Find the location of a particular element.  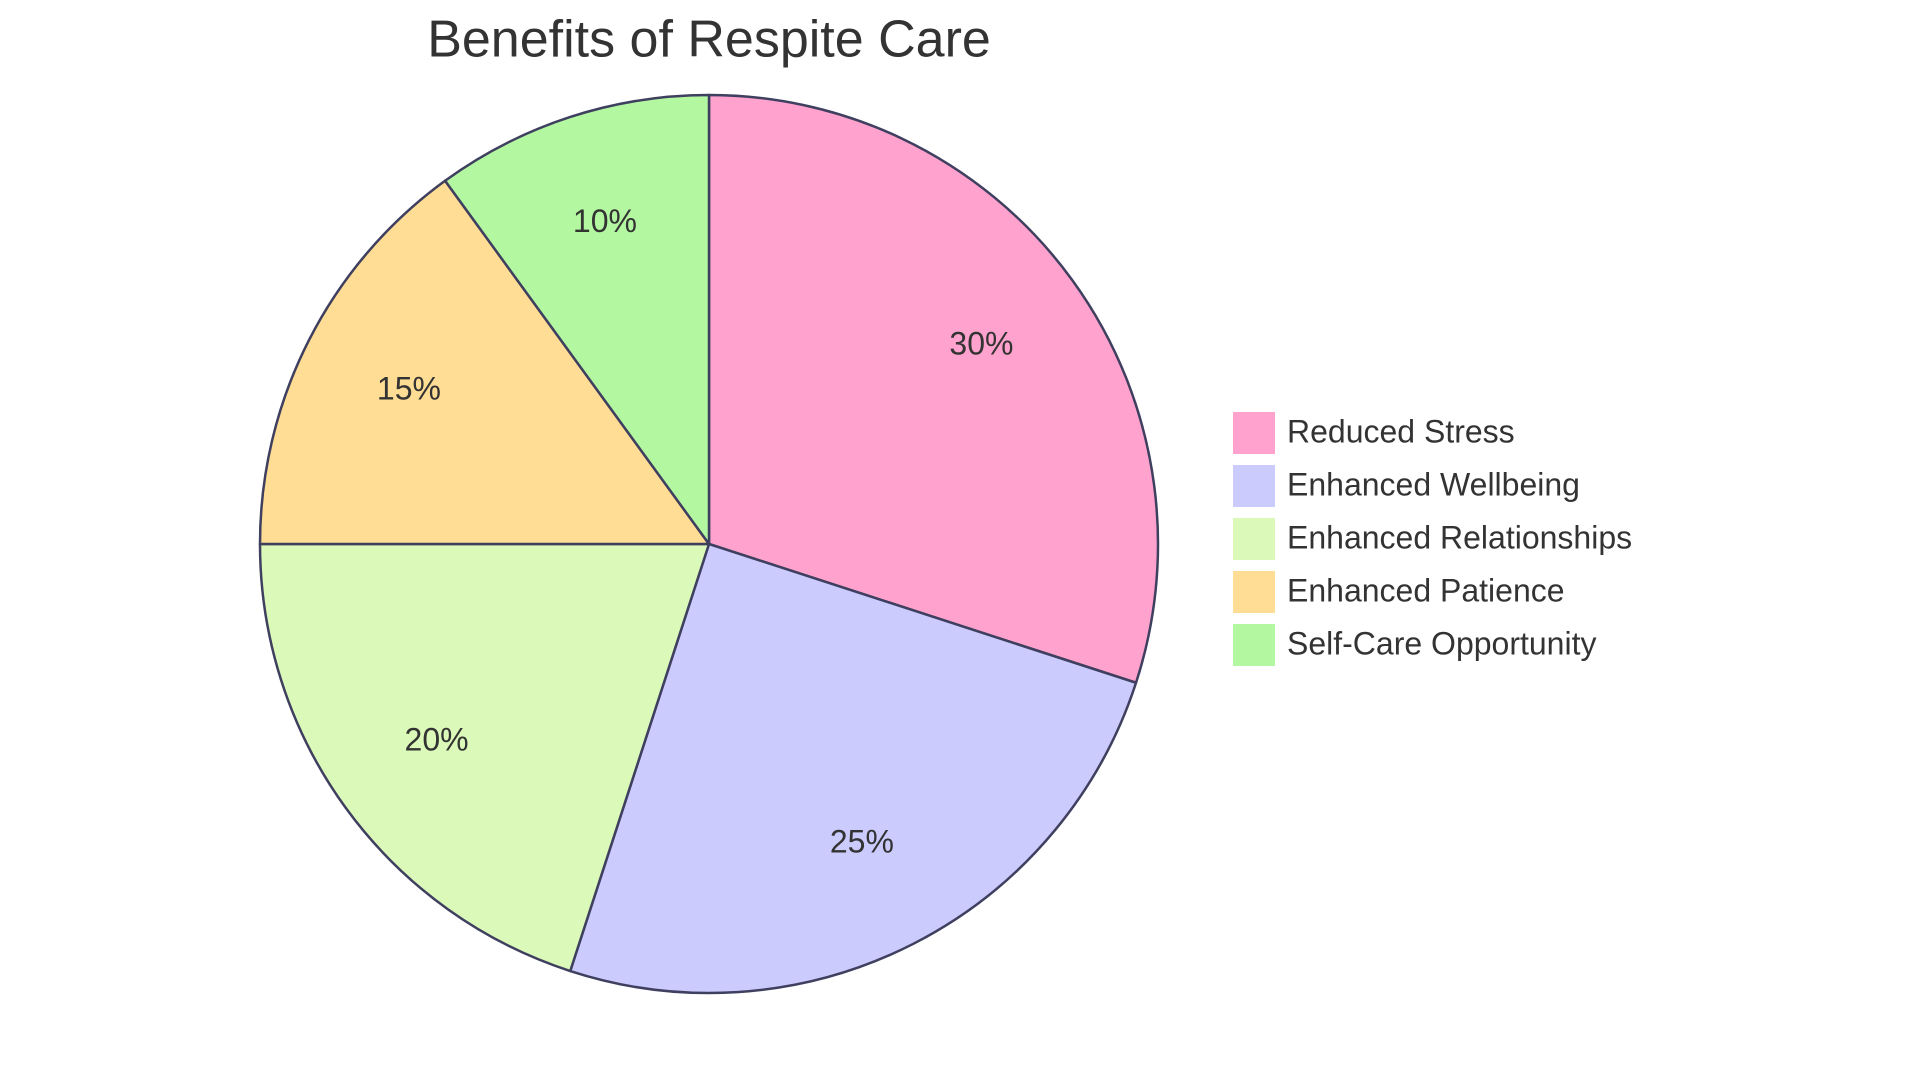

legend-label: Enhanced Relationships is located at coordinates (1459, 537).